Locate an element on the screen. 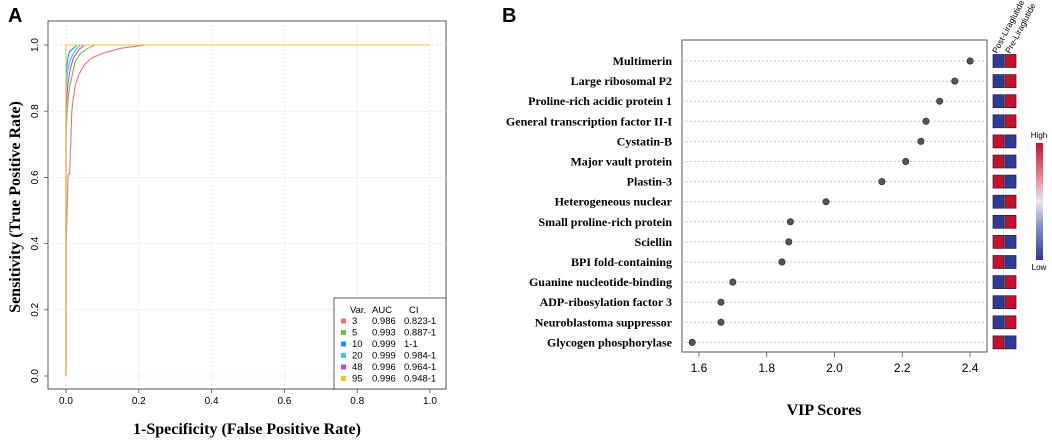 This screenshot has width=1052, height=443. protein-label: Major vault protein is located at coordinates (621, 162).